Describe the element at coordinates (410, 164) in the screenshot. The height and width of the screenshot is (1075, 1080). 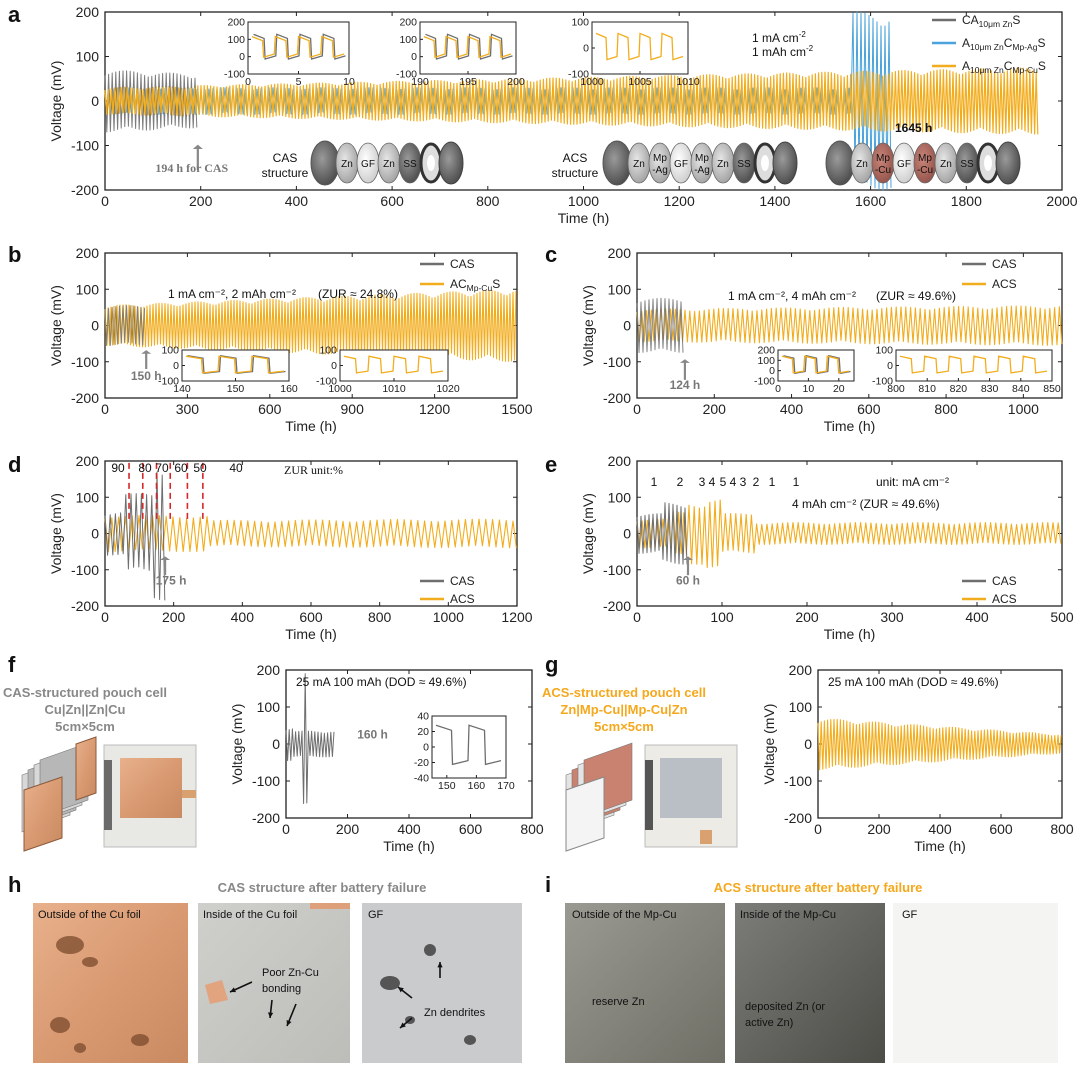
I see `layer-label: SS` at that location.